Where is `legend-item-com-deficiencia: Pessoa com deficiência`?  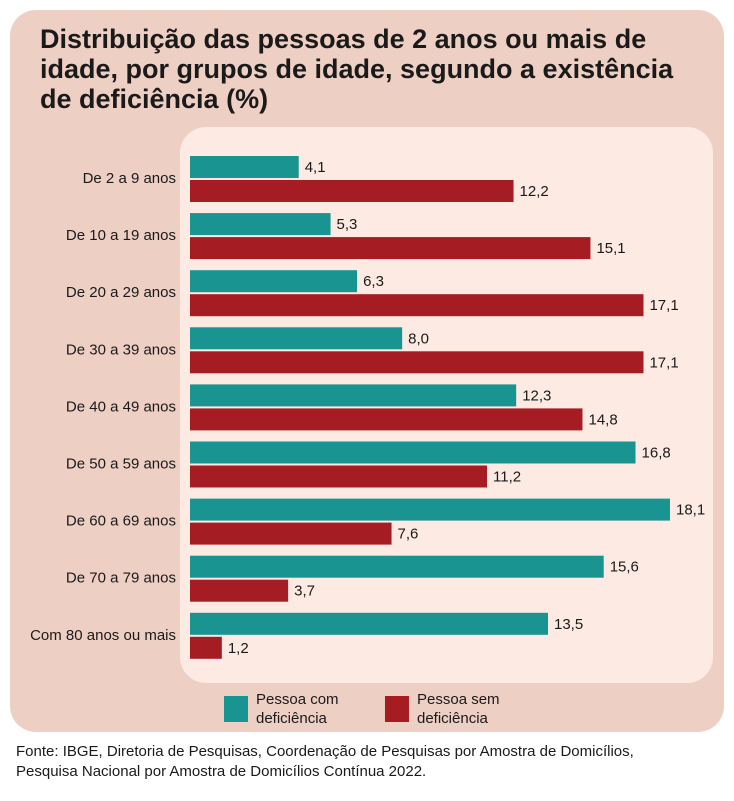 legend-item-com-deficiencia: Pessoa com deficiência is located at coordinates (300, 709).